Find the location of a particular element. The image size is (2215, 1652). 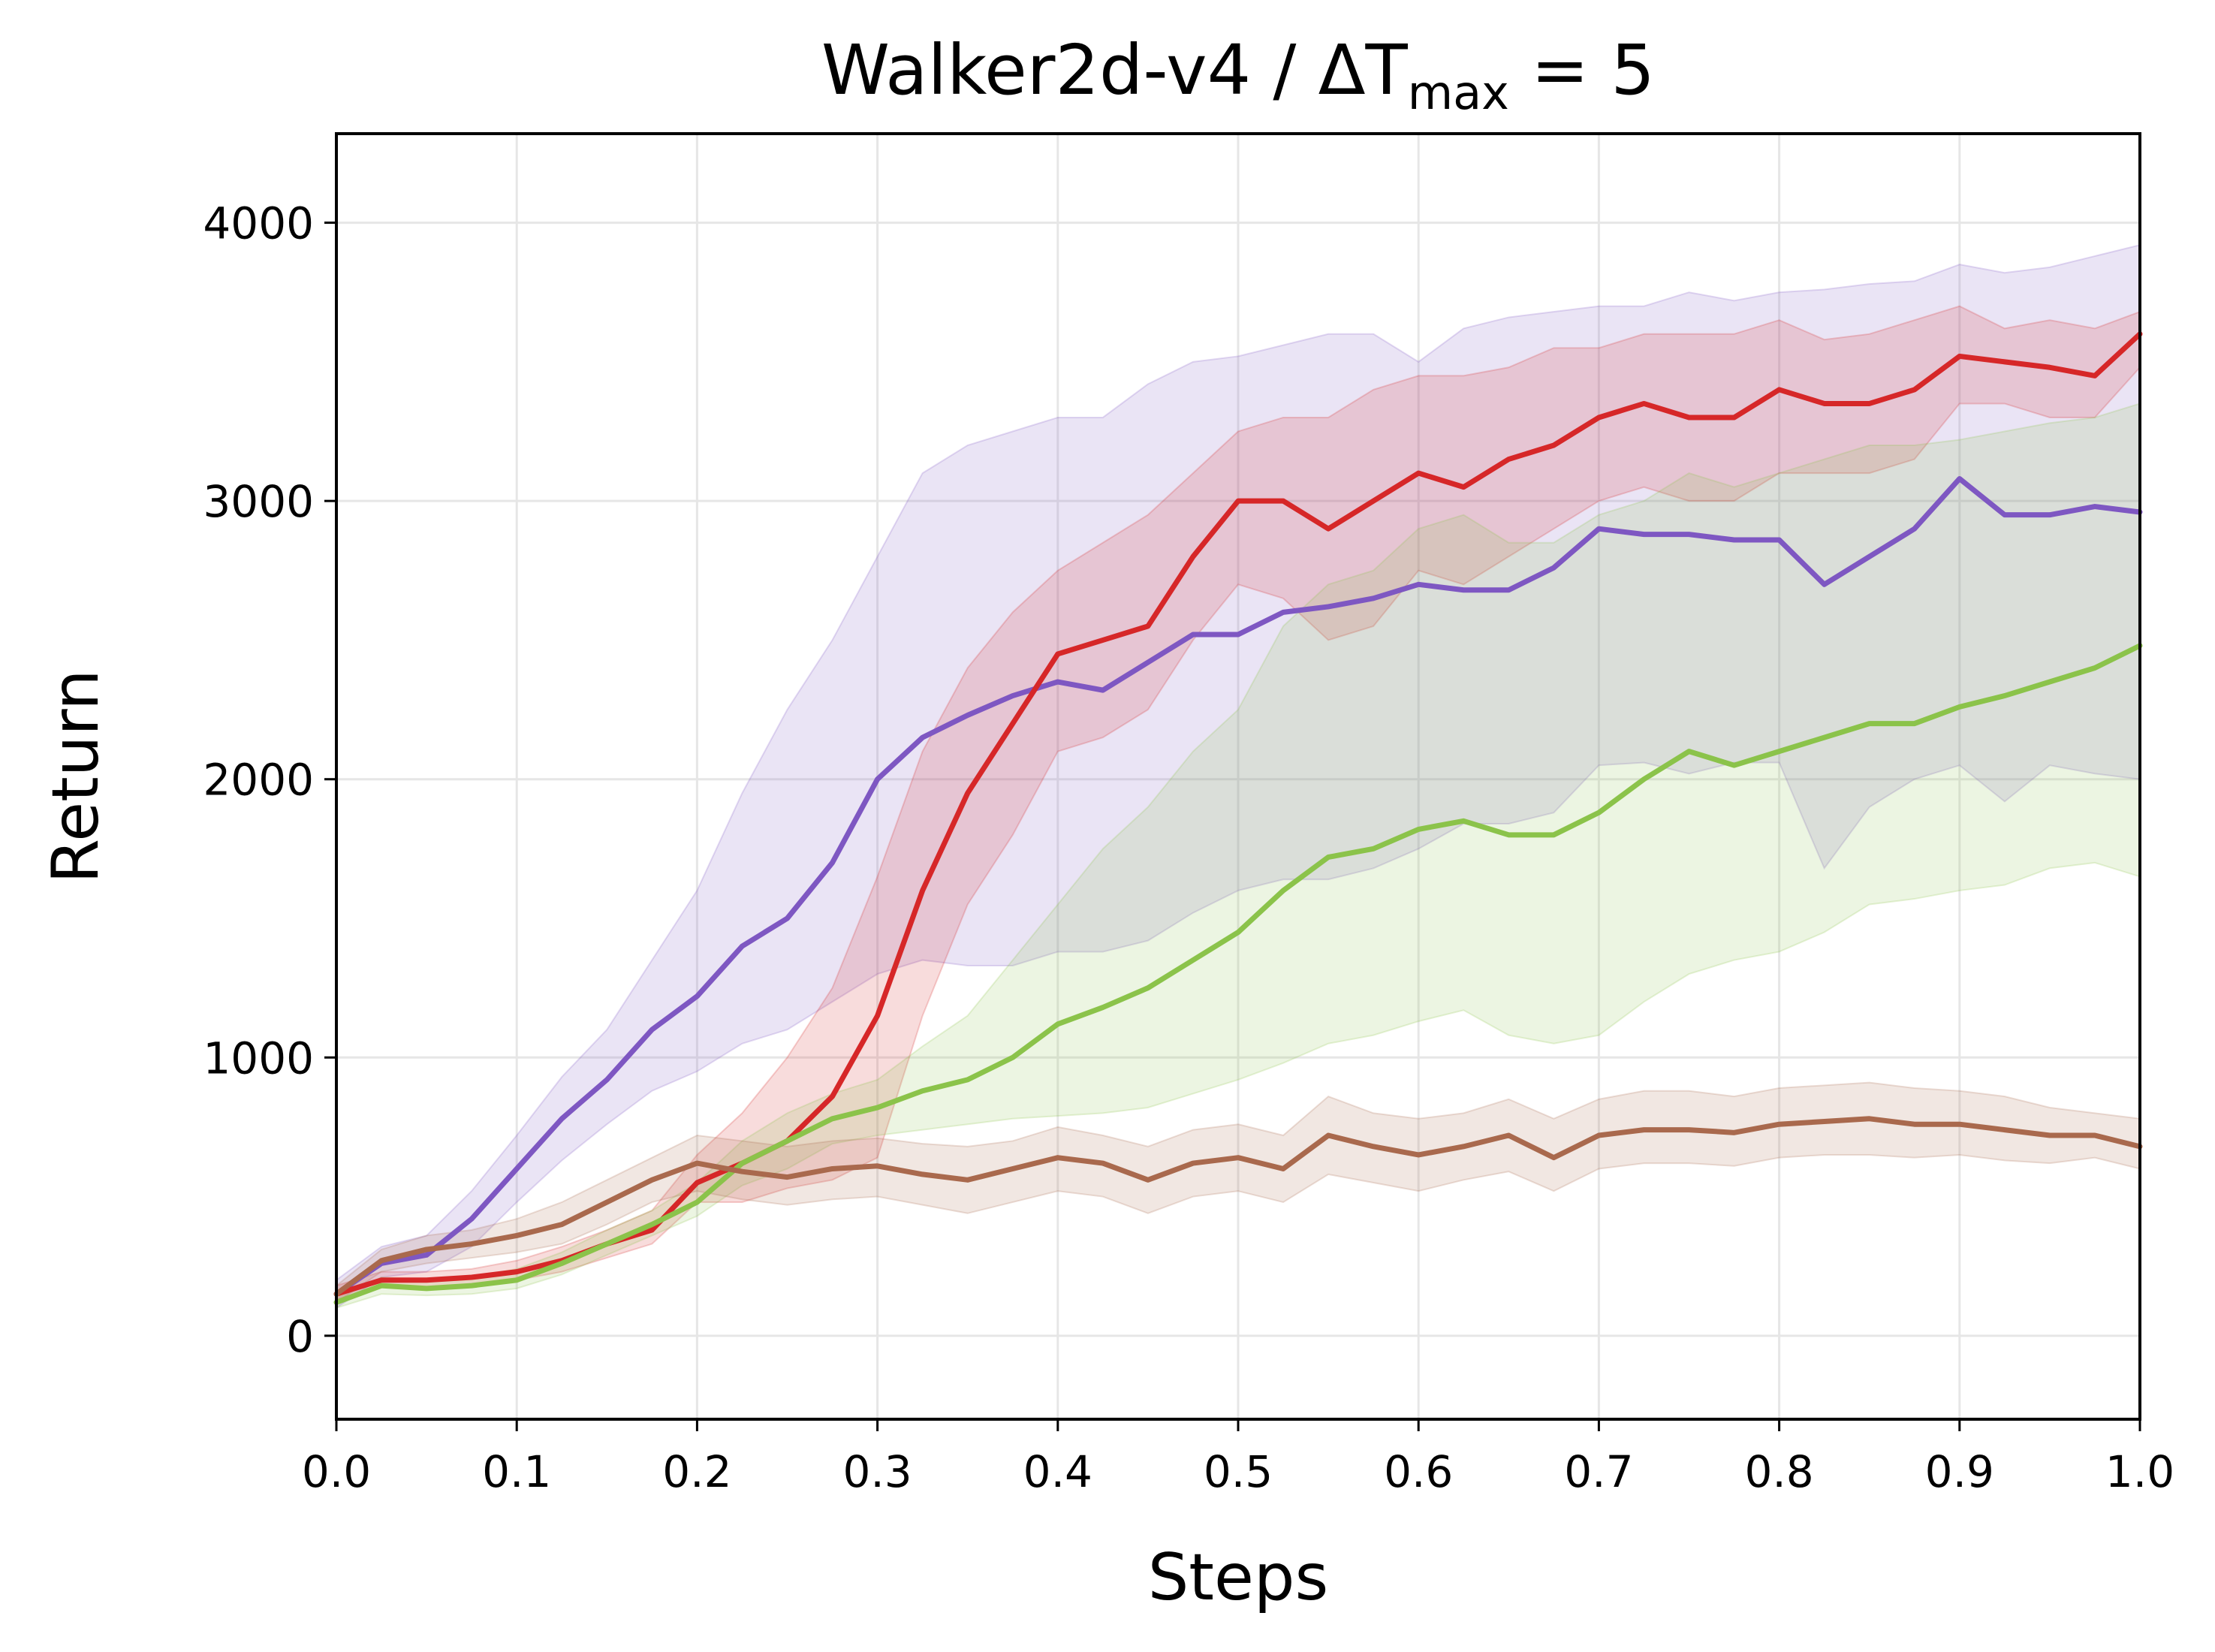

chart-title-subscript: max is located at coordinates (1458, 92).